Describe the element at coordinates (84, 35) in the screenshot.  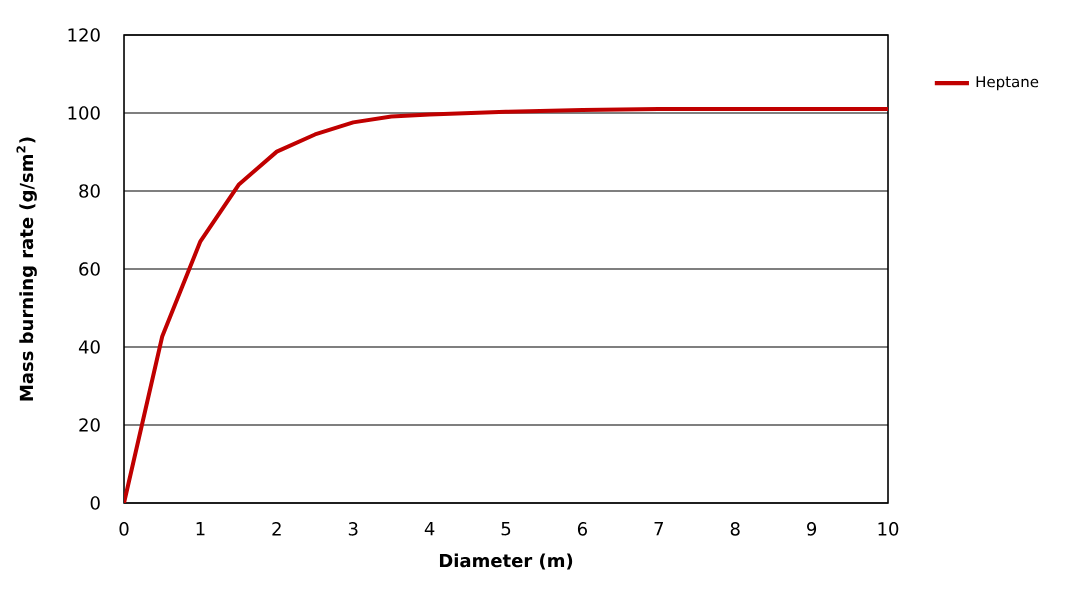
I see `y-tick-label: 120` at that location.